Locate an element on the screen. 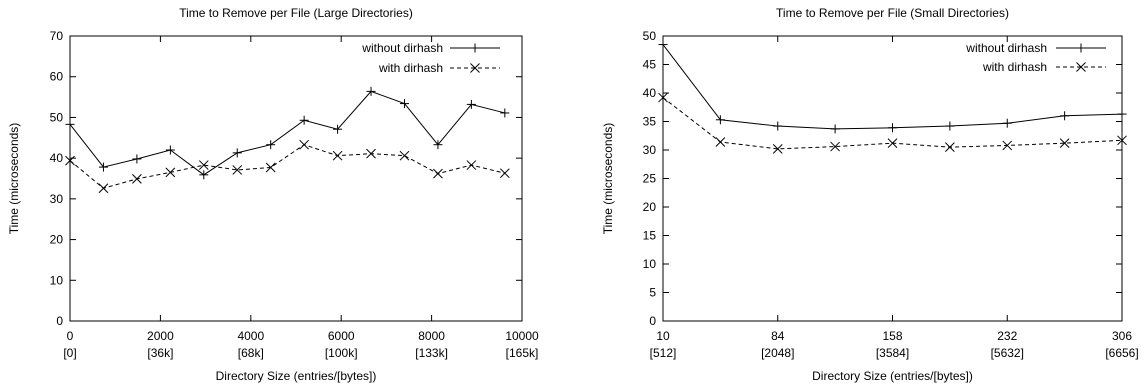  x-tick-label: 8000 is located at coordinates (431, 336).